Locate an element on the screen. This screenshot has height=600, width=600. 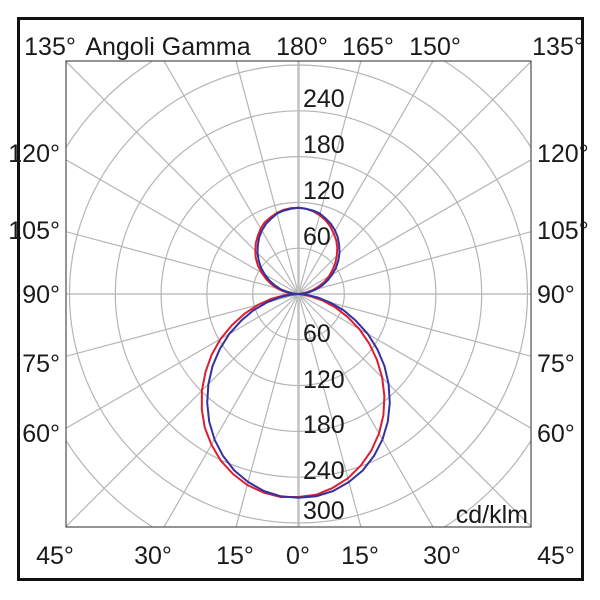
gamma-label-right: 105° is located at coordinates (563, 231).